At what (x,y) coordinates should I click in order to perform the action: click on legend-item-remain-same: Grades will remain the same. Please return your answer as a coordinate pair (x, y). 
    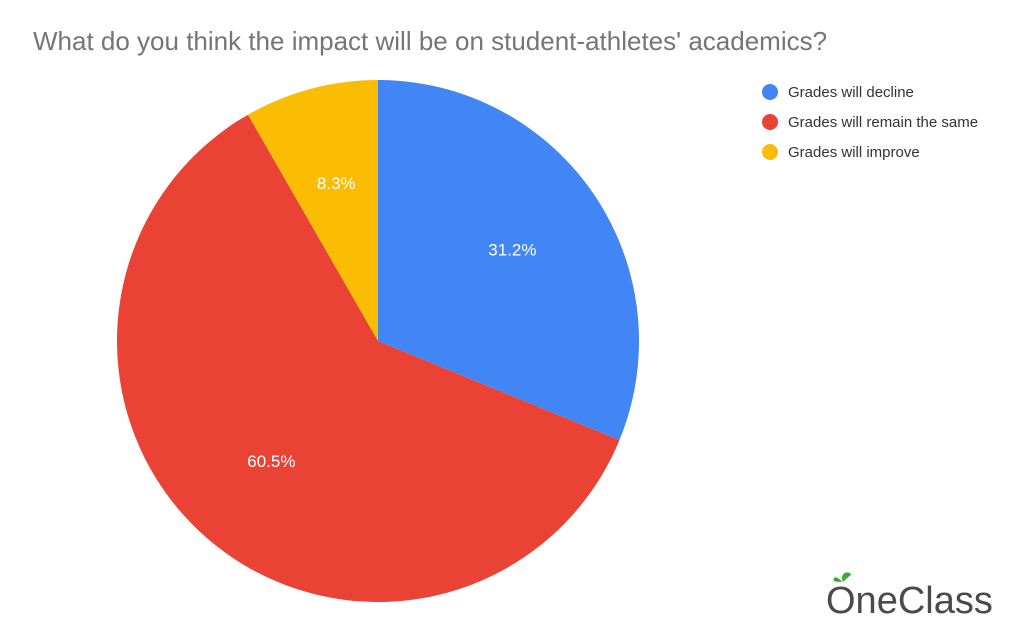
    Looking at the image, I should click on (870, 122).